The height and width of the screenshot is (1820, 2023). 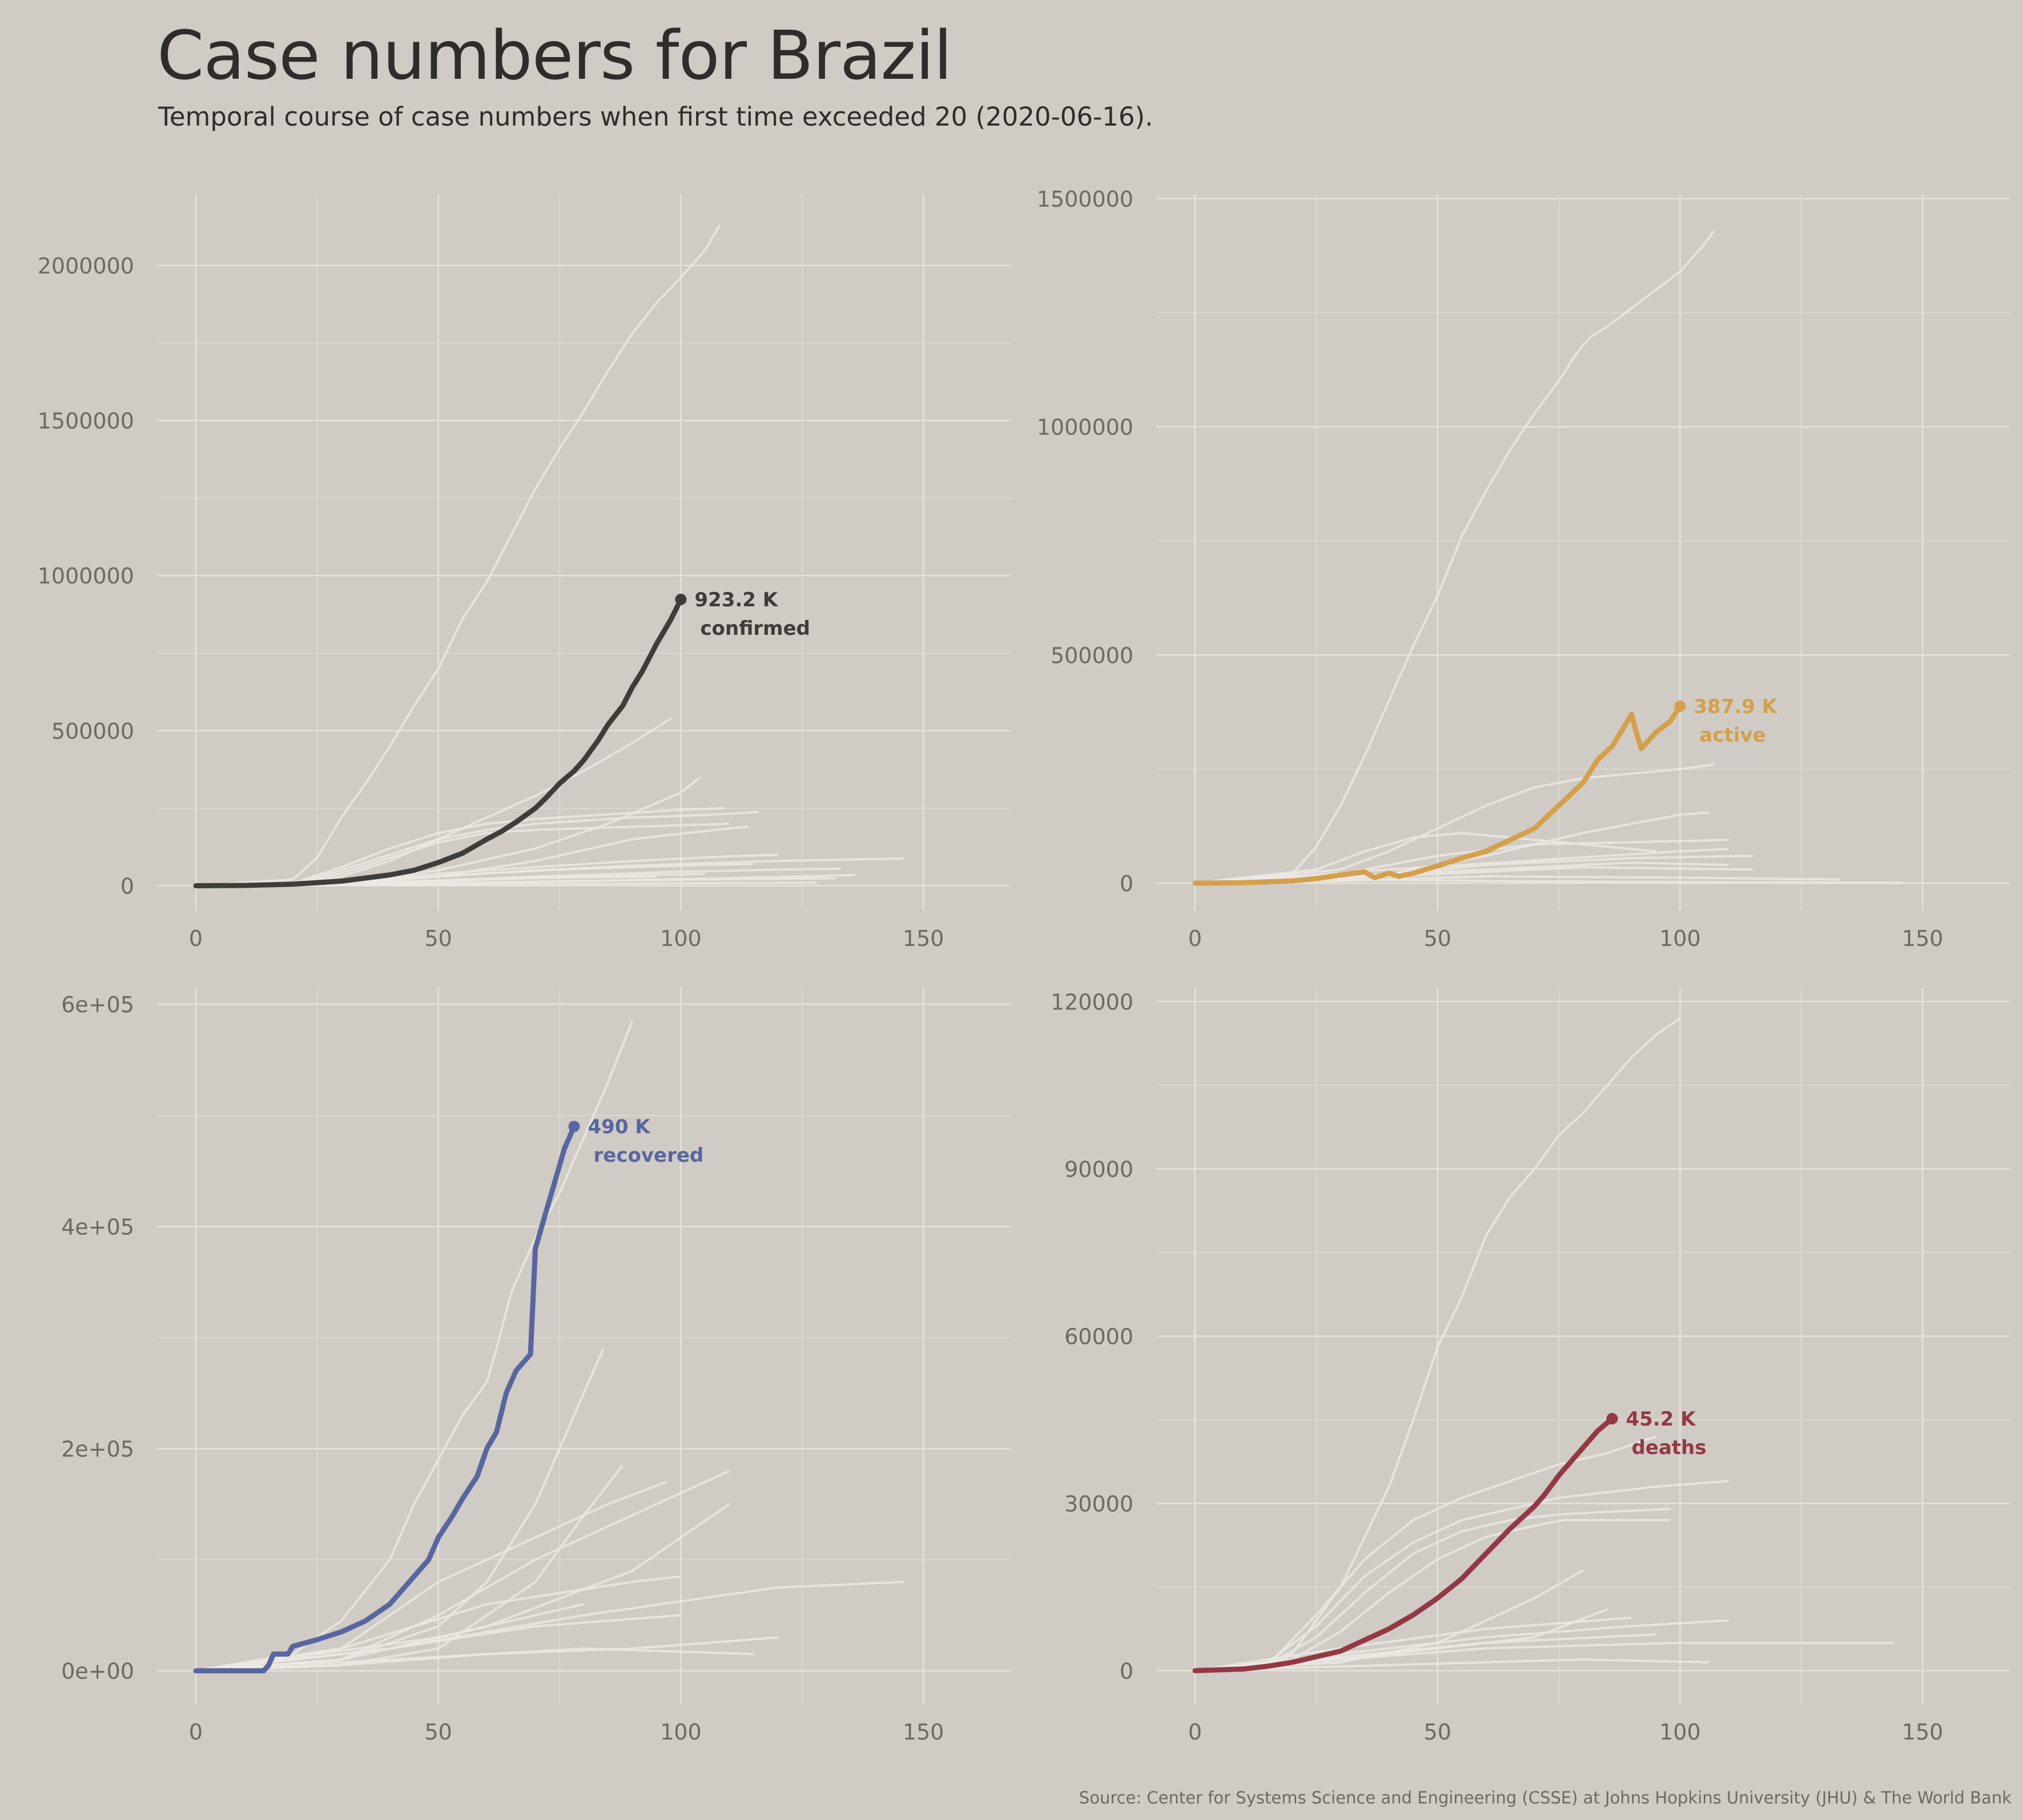 I want to click on series-line-deaths, so click(x=1403, y=1544).